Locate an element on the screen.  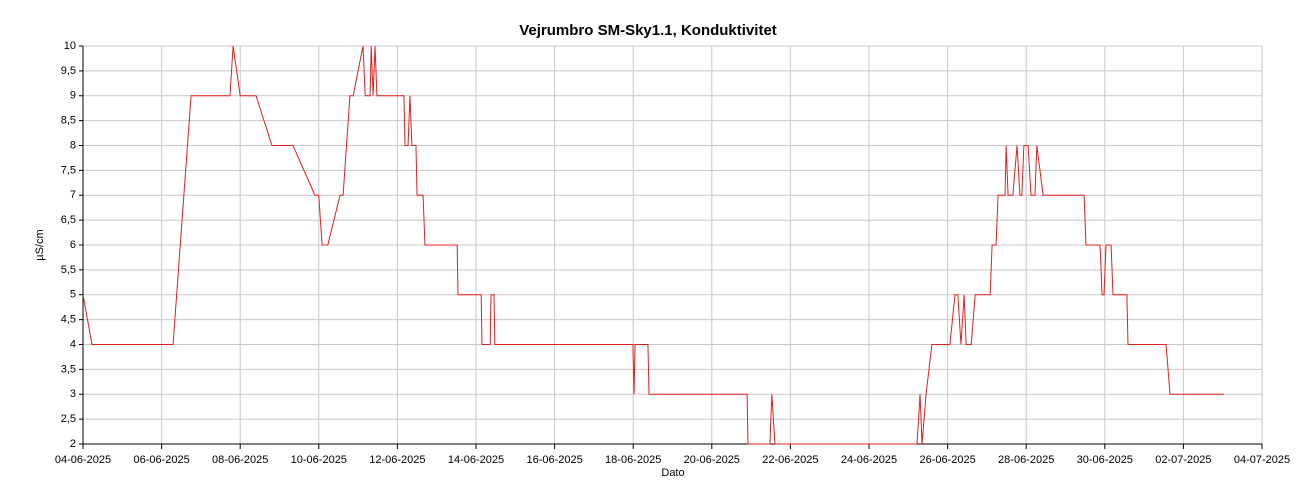
y-tick-label: 8,5 is located at coordinates (68, 121).